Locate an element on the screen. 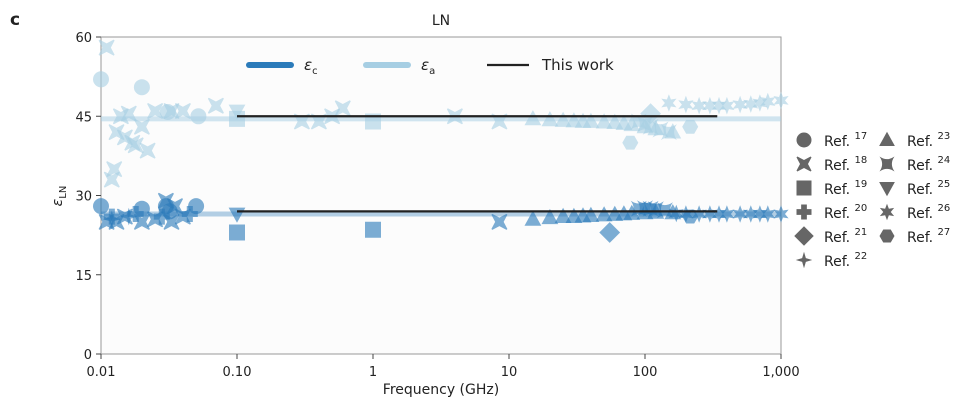 The height and width of the screenshot is (405, 967). y-tick-label: 30 is located at coordinates (83, 197).